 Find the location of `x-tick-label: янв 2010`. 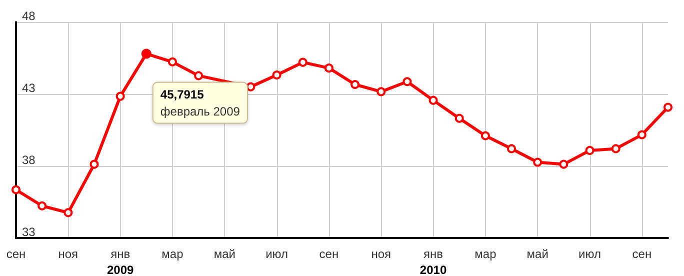

x-tick-label: янв 2010 is located at coordinates (433, 261).